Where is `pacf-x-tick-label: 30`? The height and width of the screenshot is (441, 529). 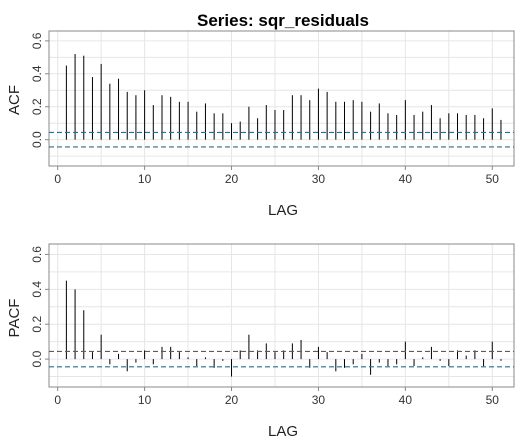 pacf-x-tick-label: 30 is located at coordinates (319, 400).